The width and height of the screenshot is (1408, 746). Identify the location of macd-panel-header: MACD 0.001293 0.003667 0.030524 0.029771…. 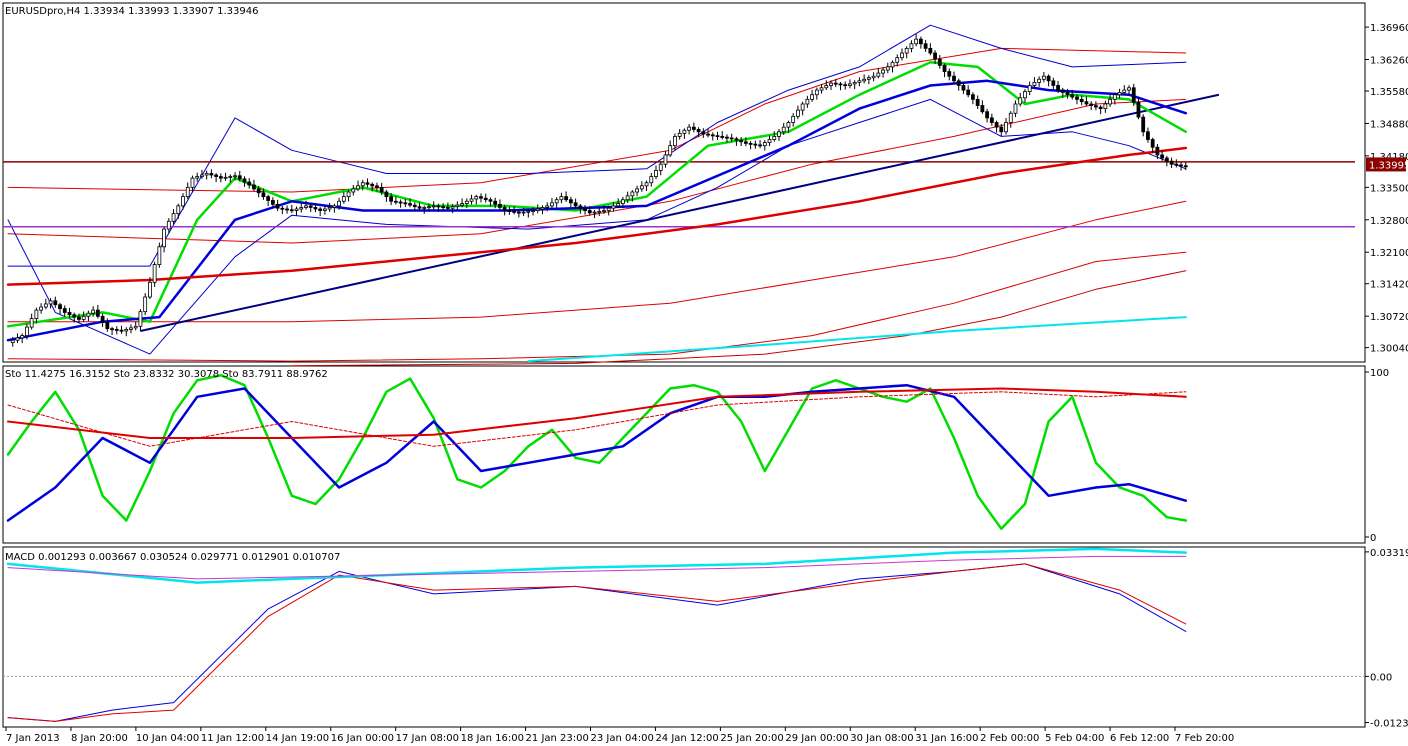
(172, 557).